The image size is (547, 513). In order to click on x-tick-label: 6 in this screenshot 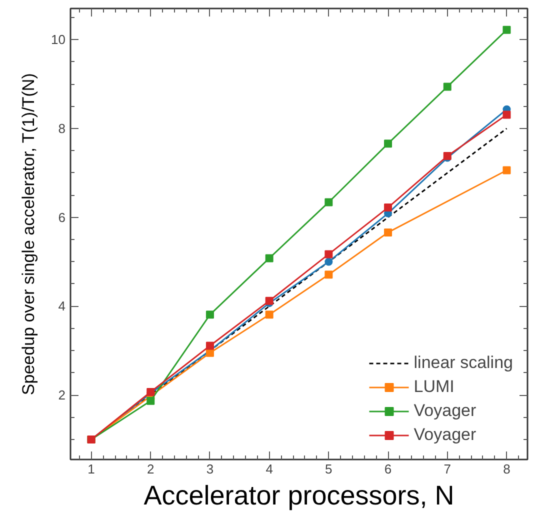, I will do `click(388, 469)`.